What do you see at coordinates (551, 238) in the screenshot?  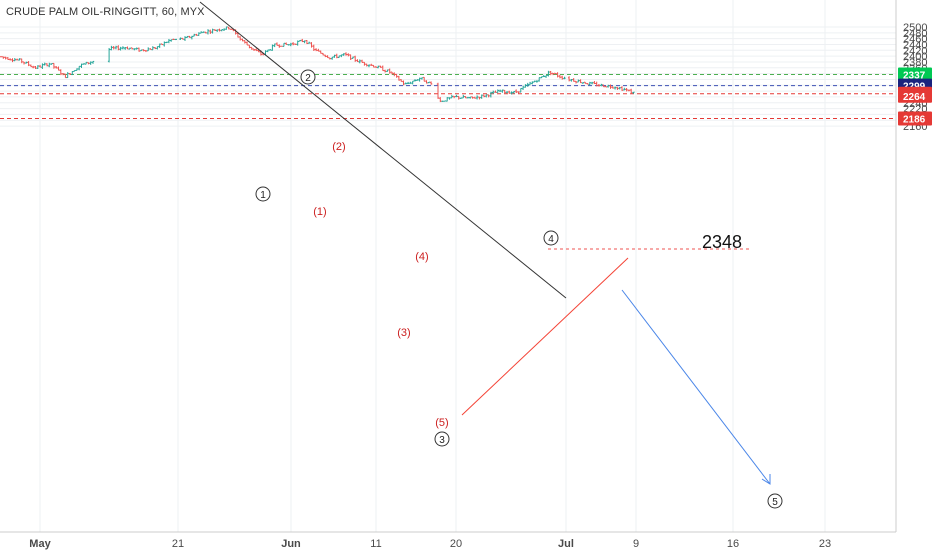 I see `wave-label-circled-4: 4` at bounding box center [551, 238].